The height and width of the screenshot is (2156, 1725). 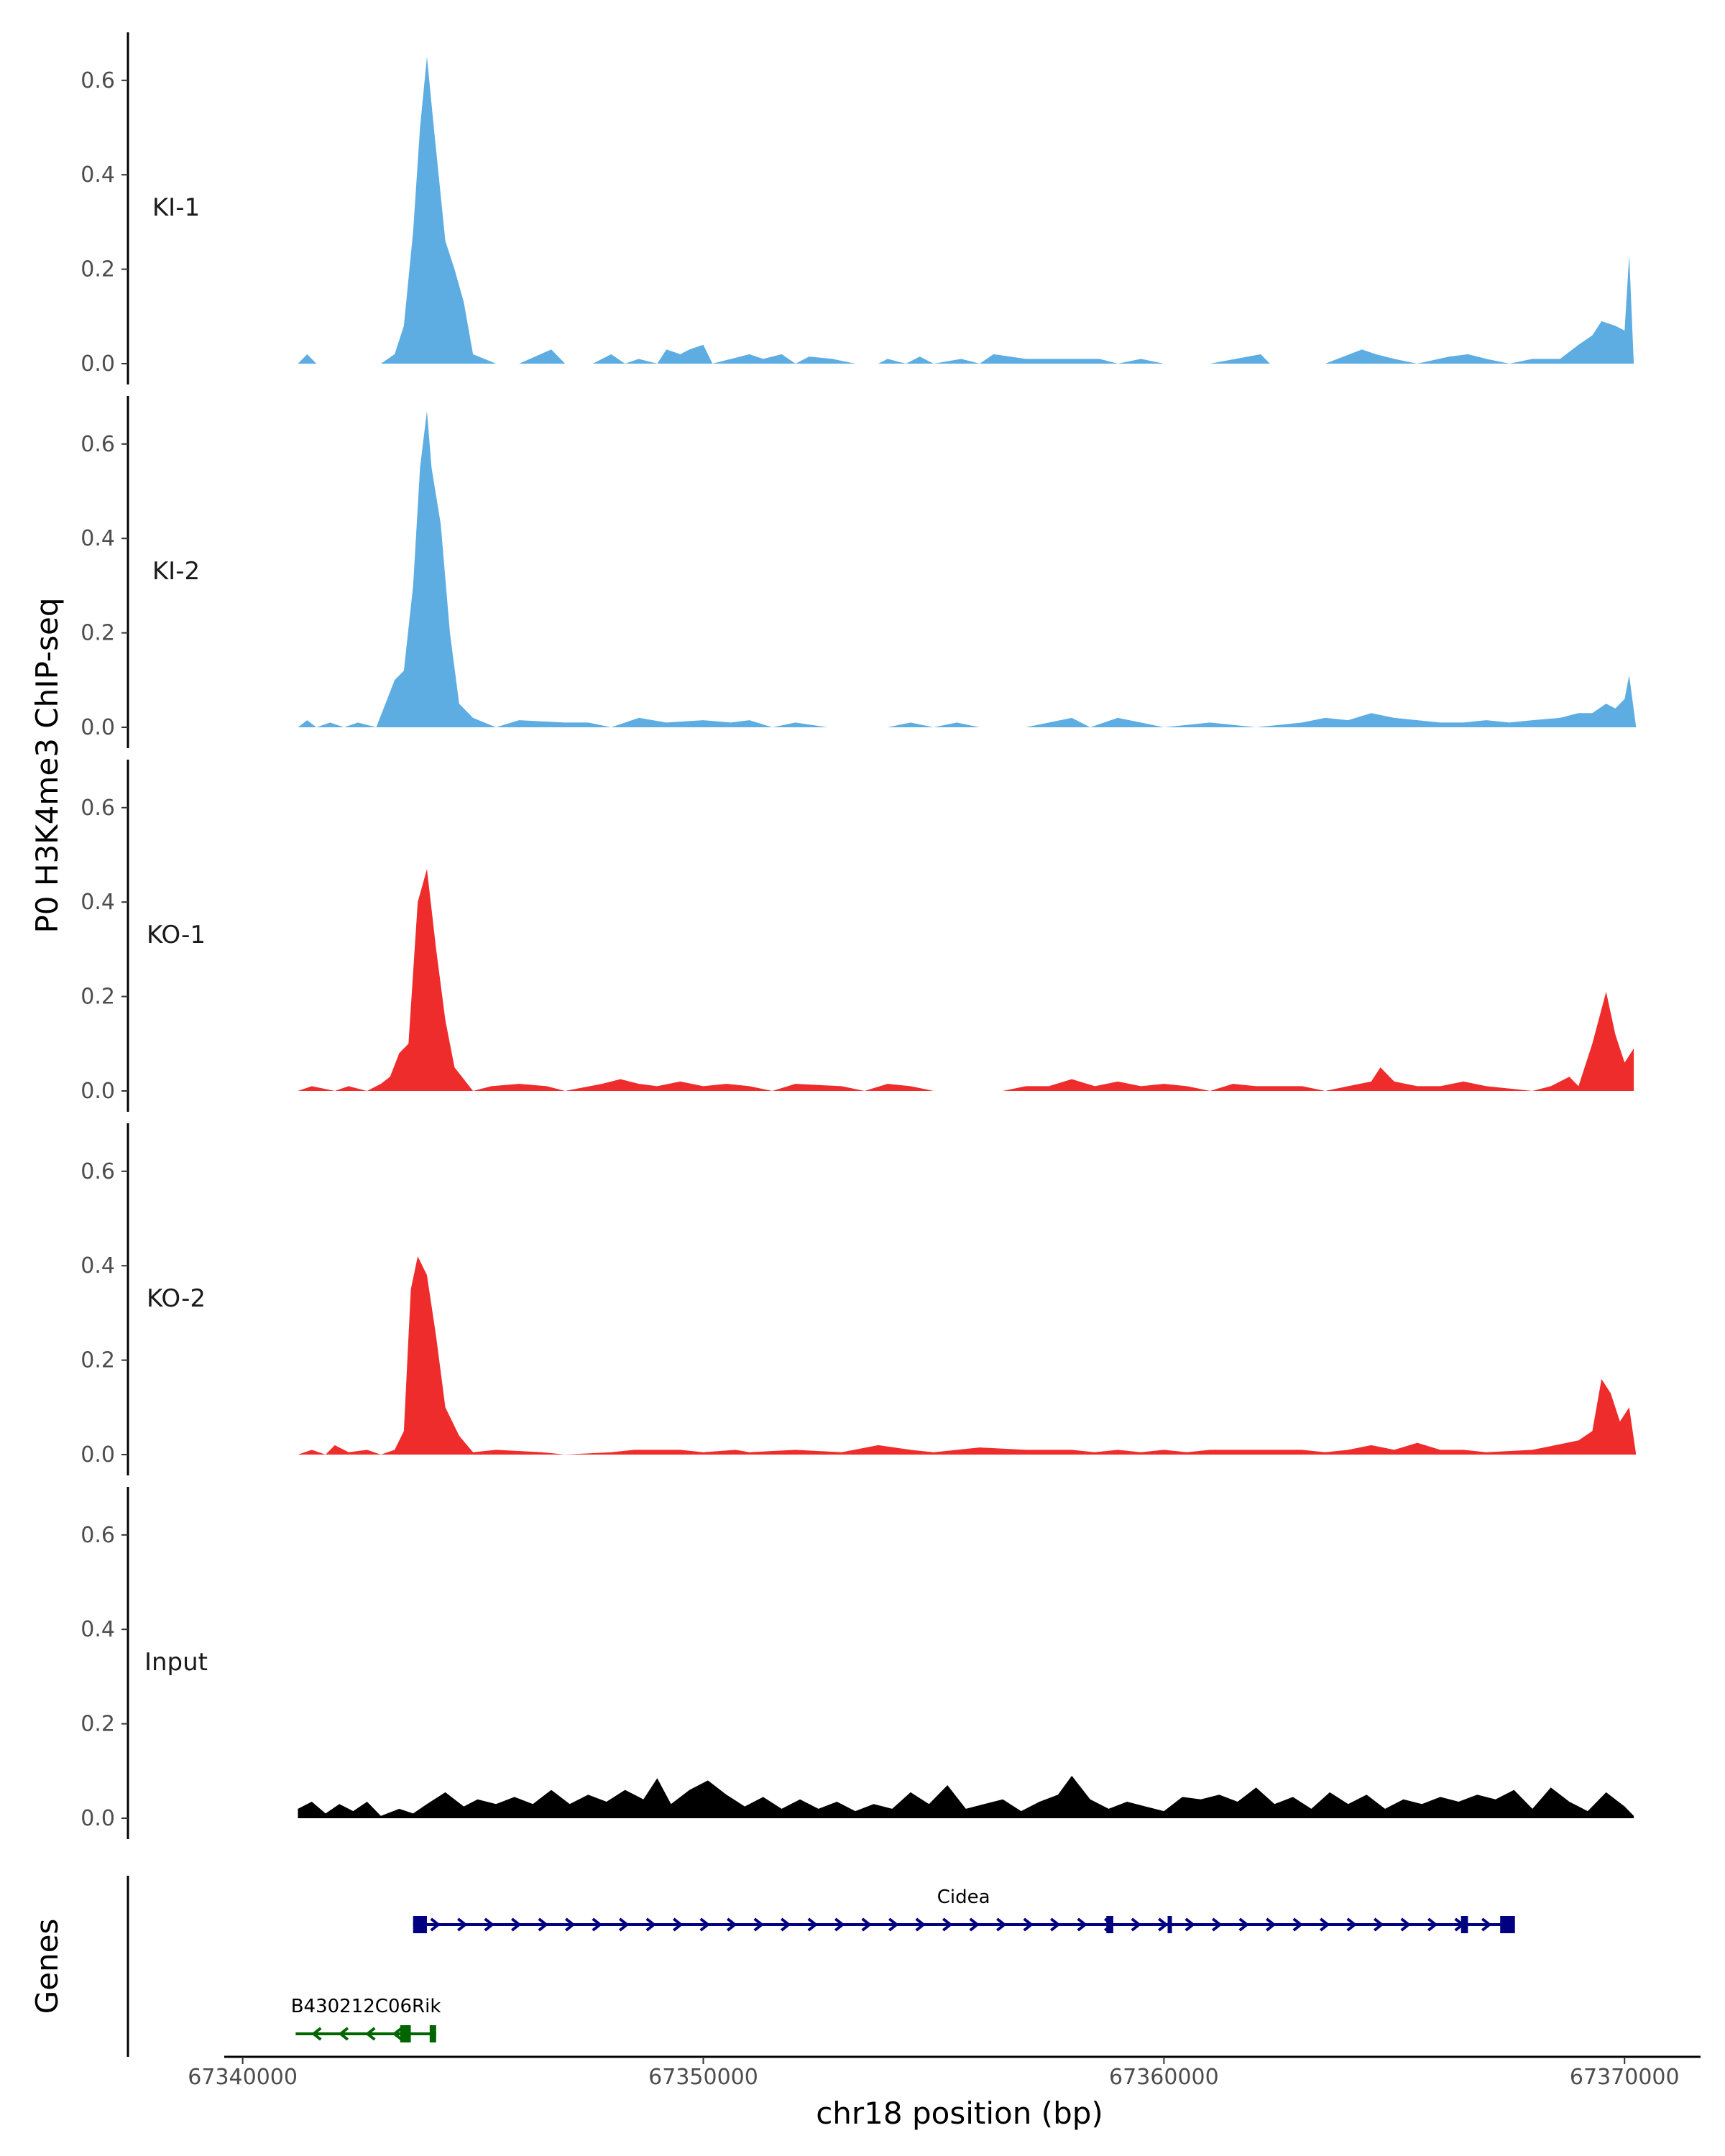 What do you see at coordinates (176, 571) in the screenshot?
I see `track-label: KI-2` at bounding box center [176, 571].